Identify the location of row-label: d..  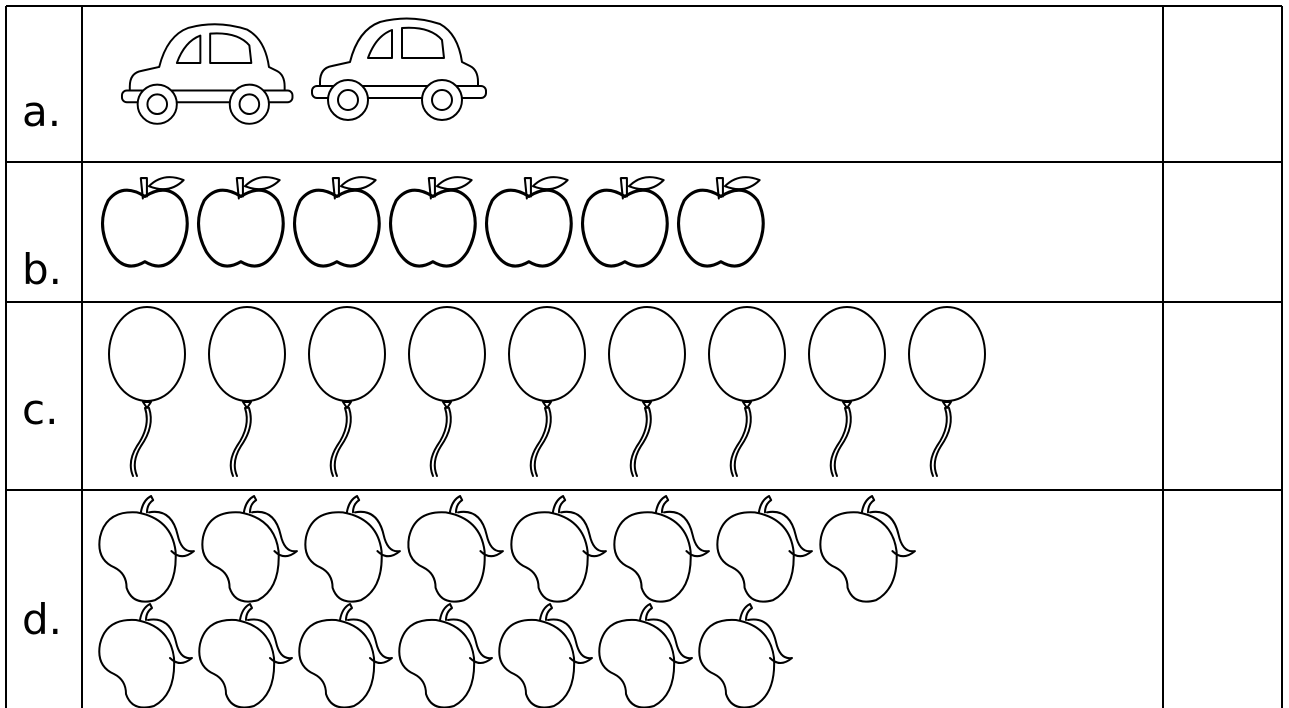
(42, 619).